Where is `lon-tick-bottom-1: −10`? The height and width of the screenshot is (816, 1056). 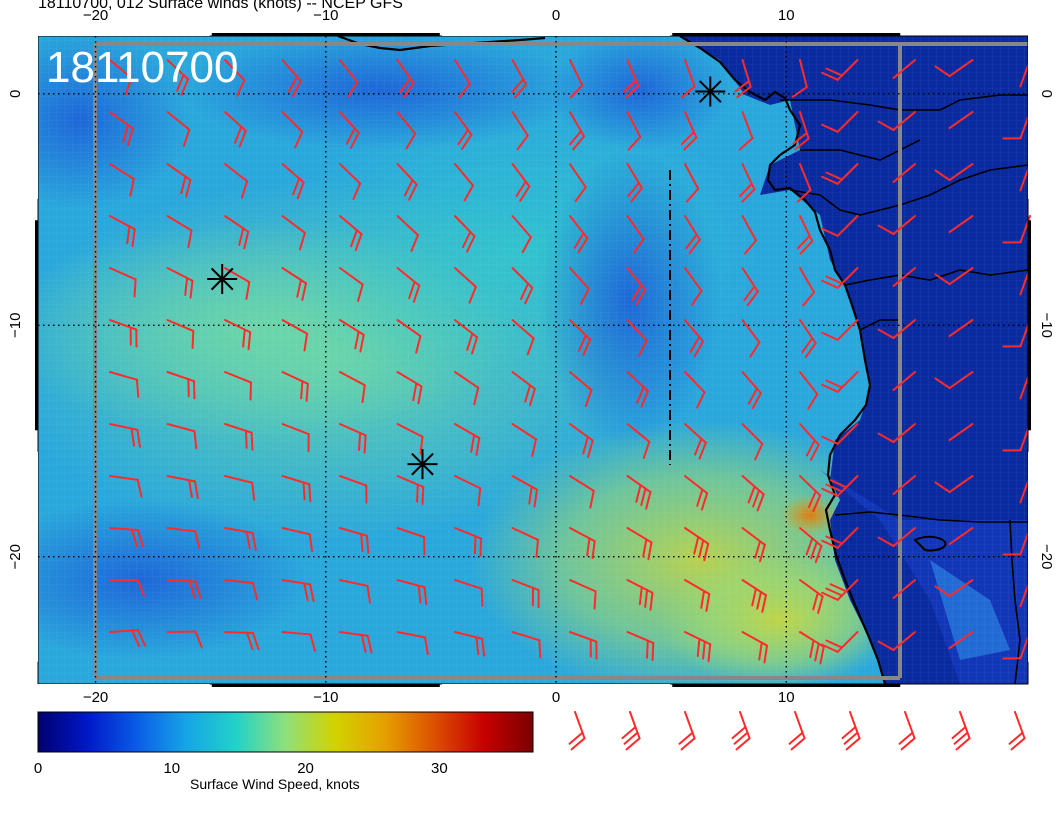
lon-tick-bottom-1: −10 is located at coordinates (325, 697).